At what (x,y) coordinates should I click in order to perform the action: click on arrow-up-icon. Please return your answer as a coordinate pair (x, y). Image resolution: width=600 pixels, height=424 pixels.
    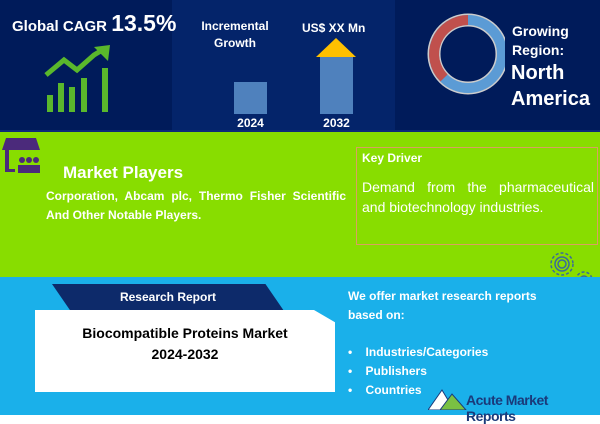
    Looking at the image, I should click on (336, 47).